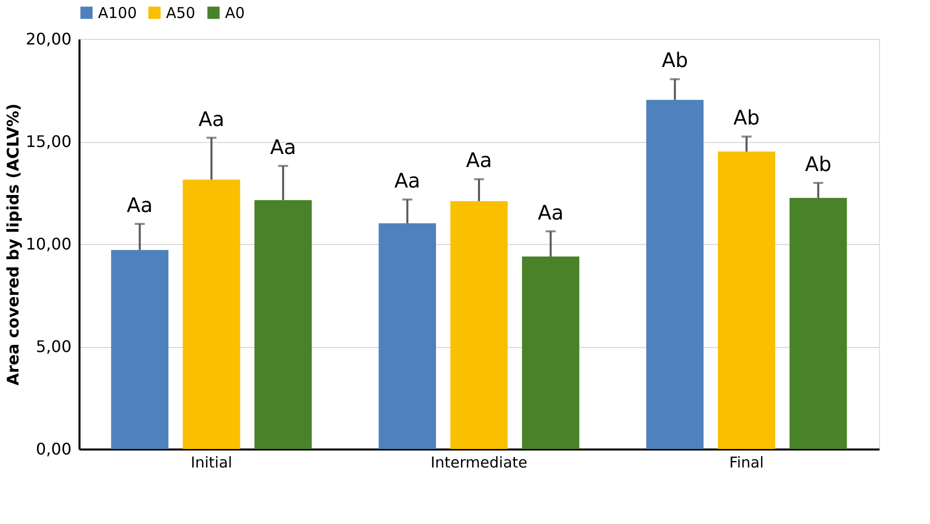 Image resolution: width=930 pixels, height=524 pixels. Describe the element at coordinates (117, 13) in the screenshot. I see `legend-label: A100` at that location.